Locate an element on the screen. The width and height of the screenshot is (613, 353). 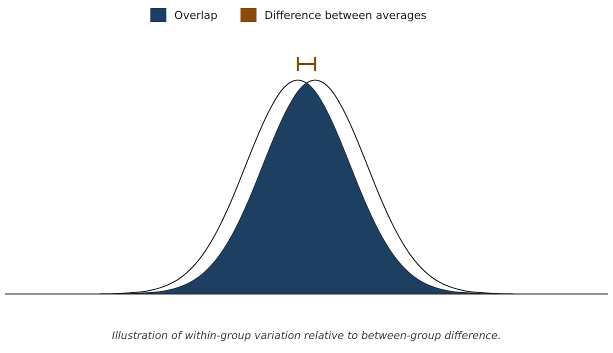
text: Illustration of within-group variation relative to between-group difference. is located at coordinates (307, 336).